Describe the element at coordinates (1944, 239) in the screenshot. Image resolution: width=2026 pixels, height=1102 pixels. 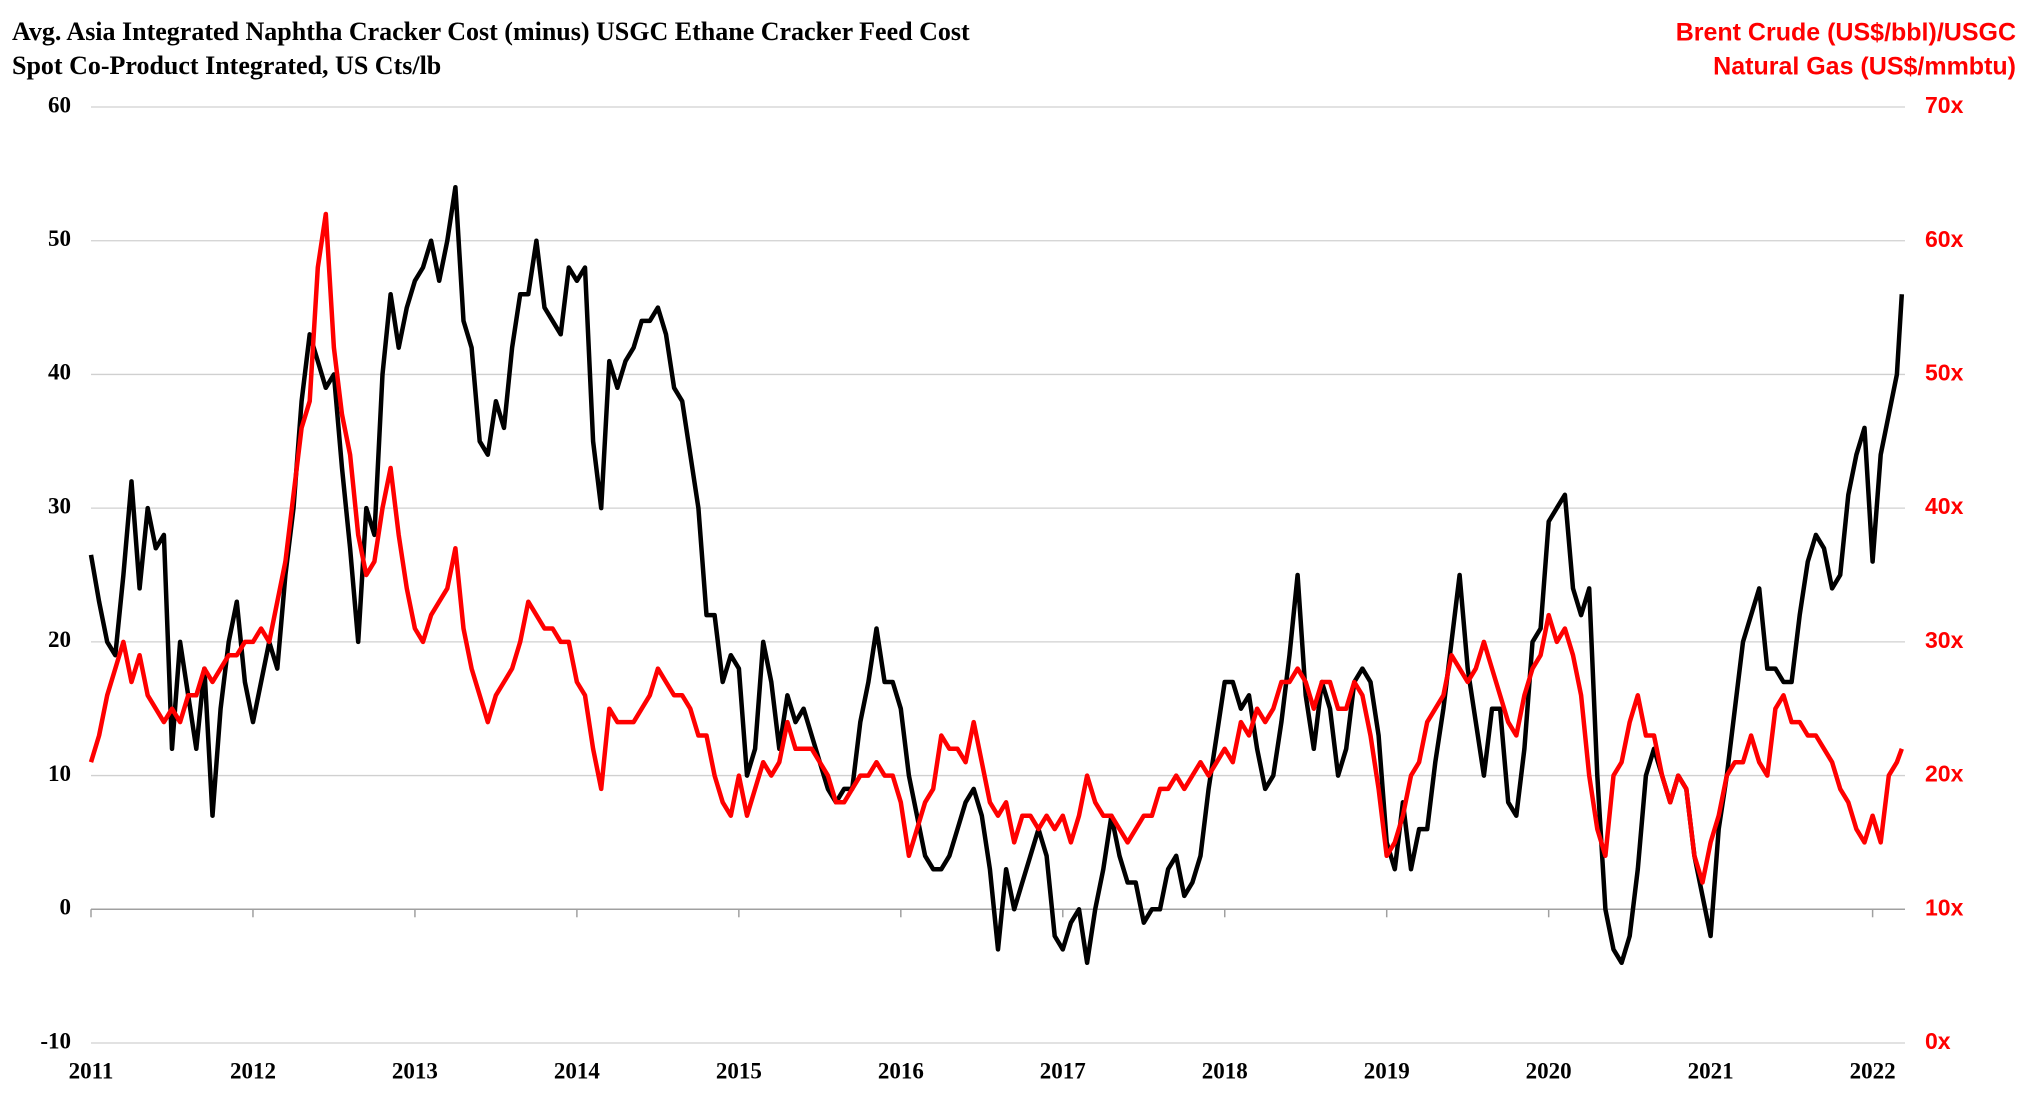
I see `y2-tick-label: 60x` at that location.